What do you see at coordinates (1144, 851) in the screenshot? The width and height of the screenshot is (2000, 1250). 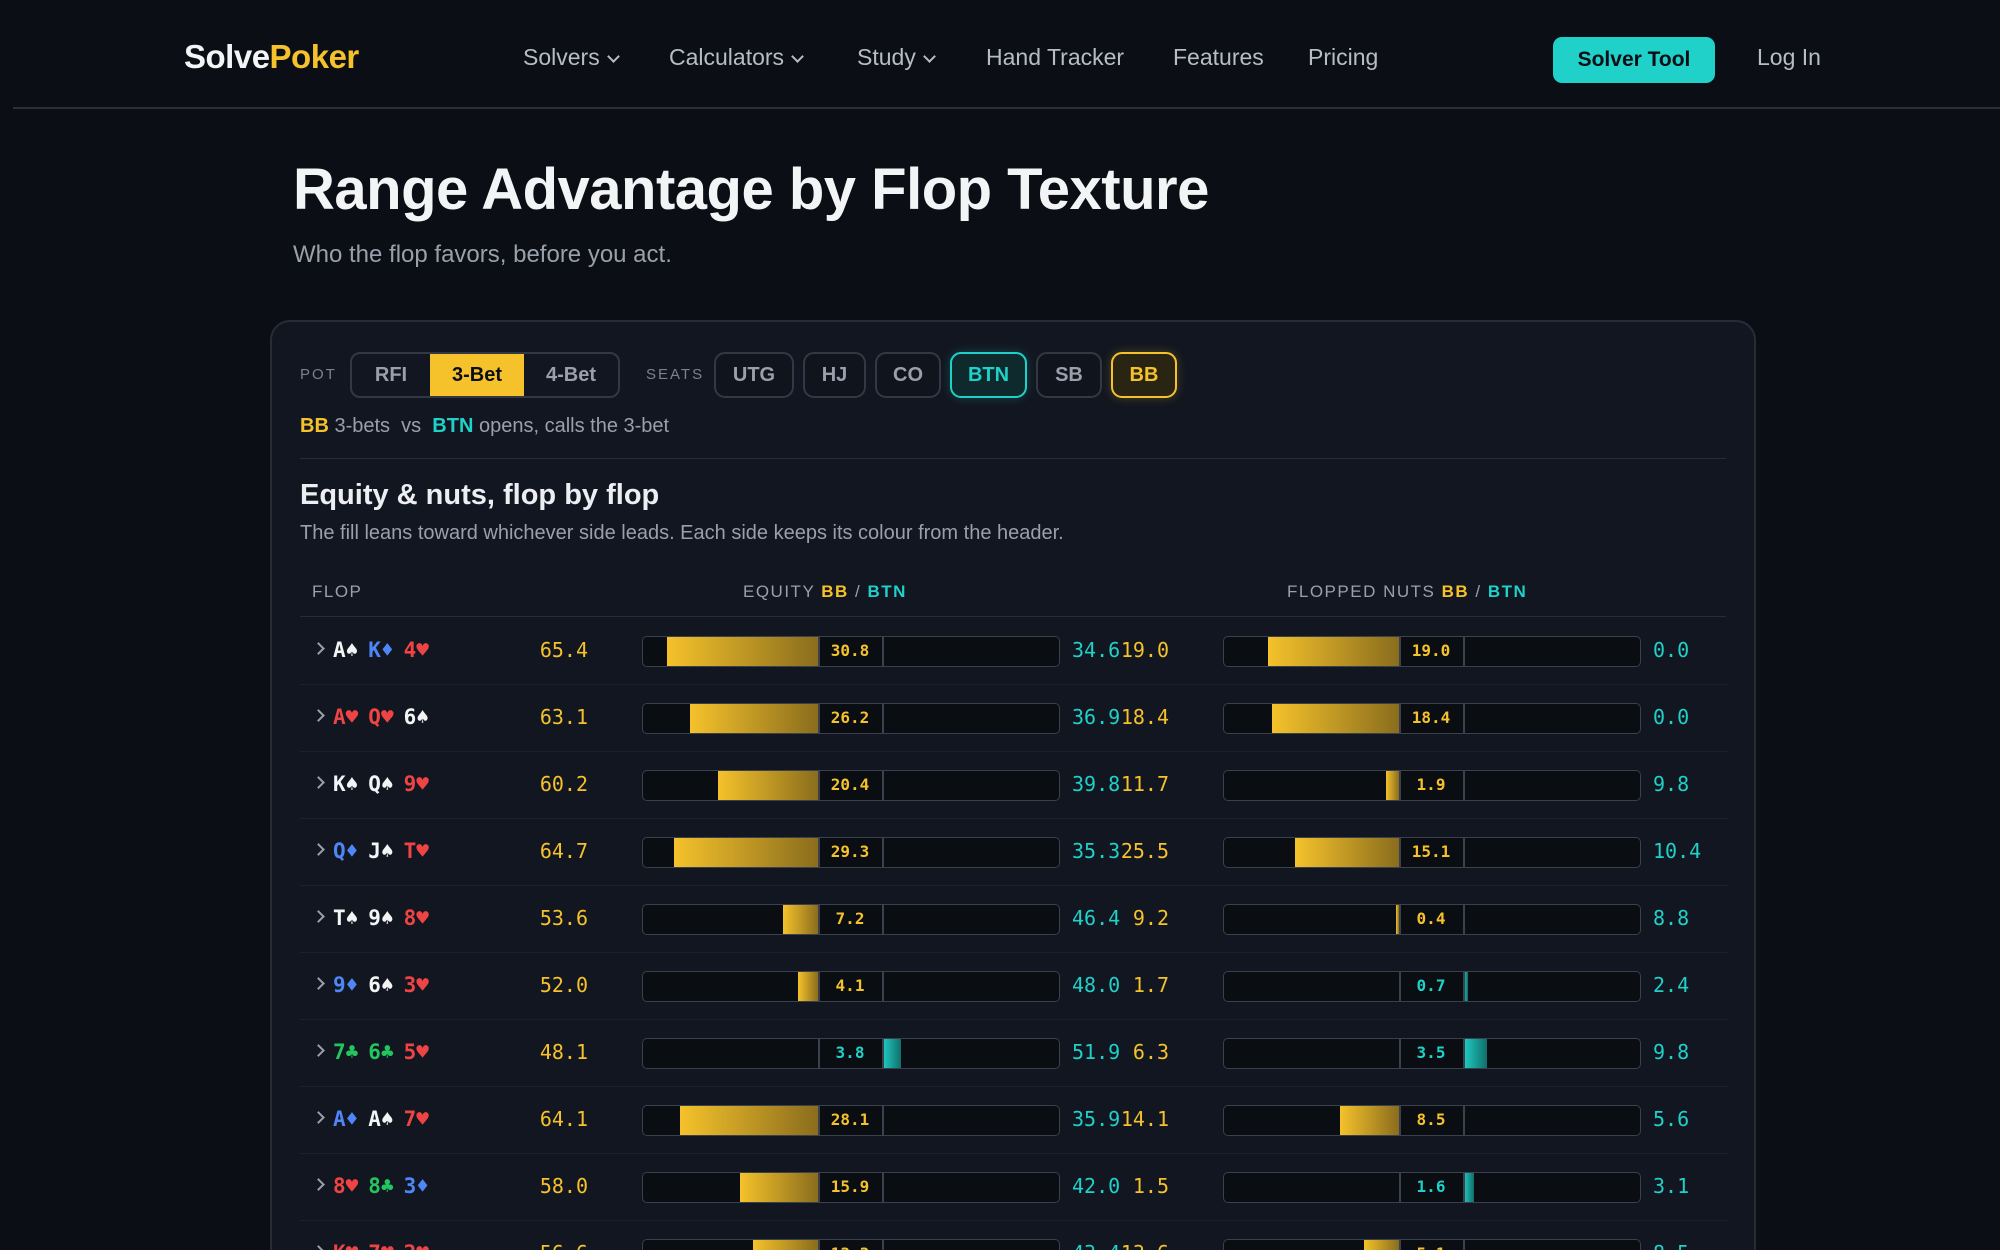 I see `nuts-bb-value: 25.5` at bounding box center [1144, 851].